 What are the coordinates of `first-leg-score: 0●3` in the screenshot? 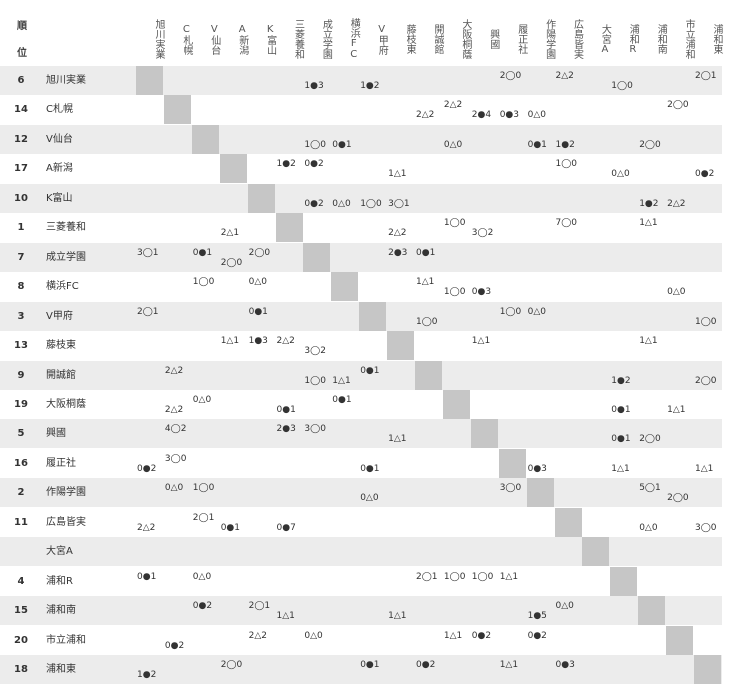 It's located at (565, 665).